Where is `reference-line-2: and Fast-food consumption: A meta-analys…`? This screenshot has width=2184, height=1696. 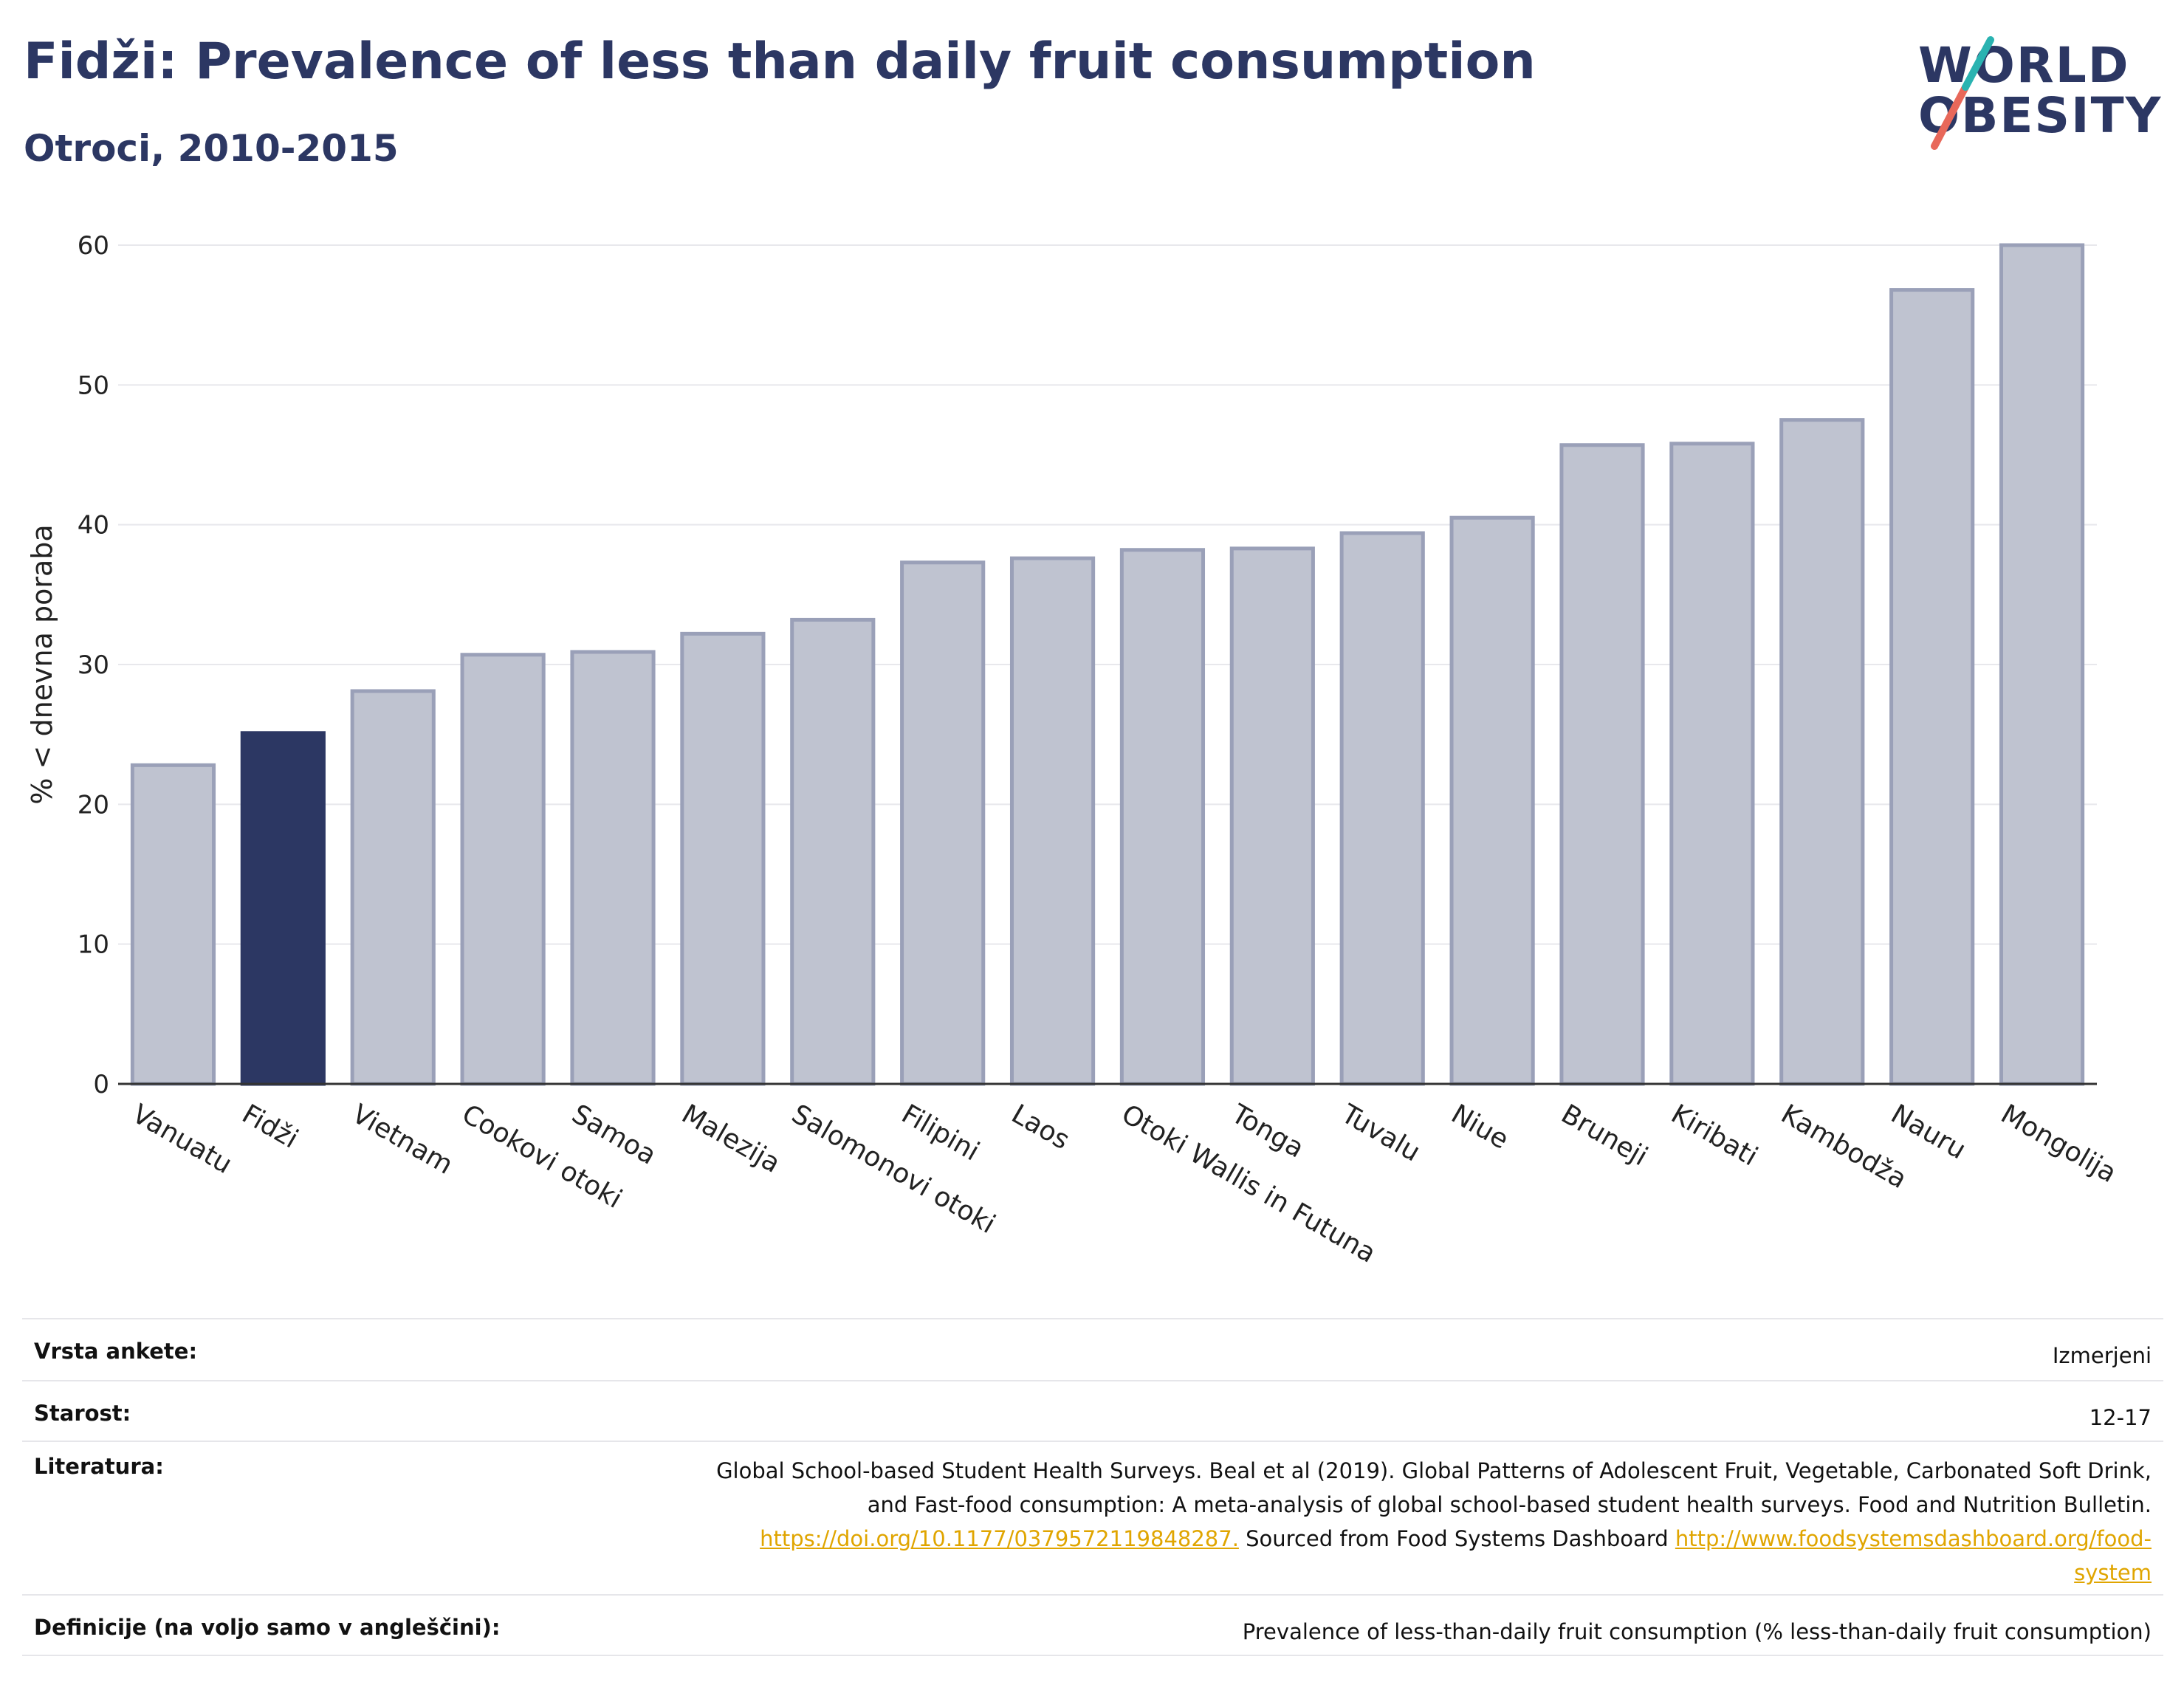 reference-line-2: and Fast-food consumption: A meta-analys… is located at coordinates (1510, 1504).